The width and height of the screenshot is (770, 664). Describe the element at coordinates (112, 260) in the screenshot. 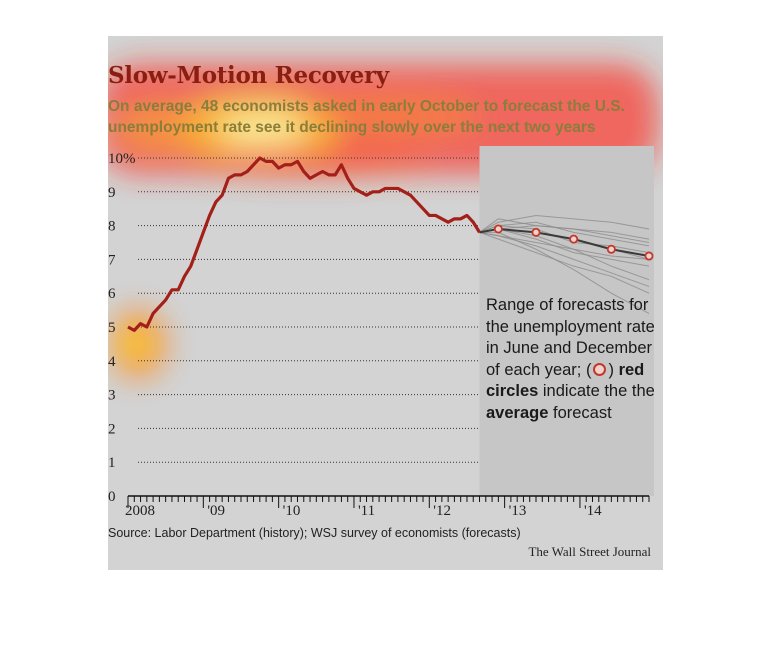

I see `y-tick-label: 7` at that location.